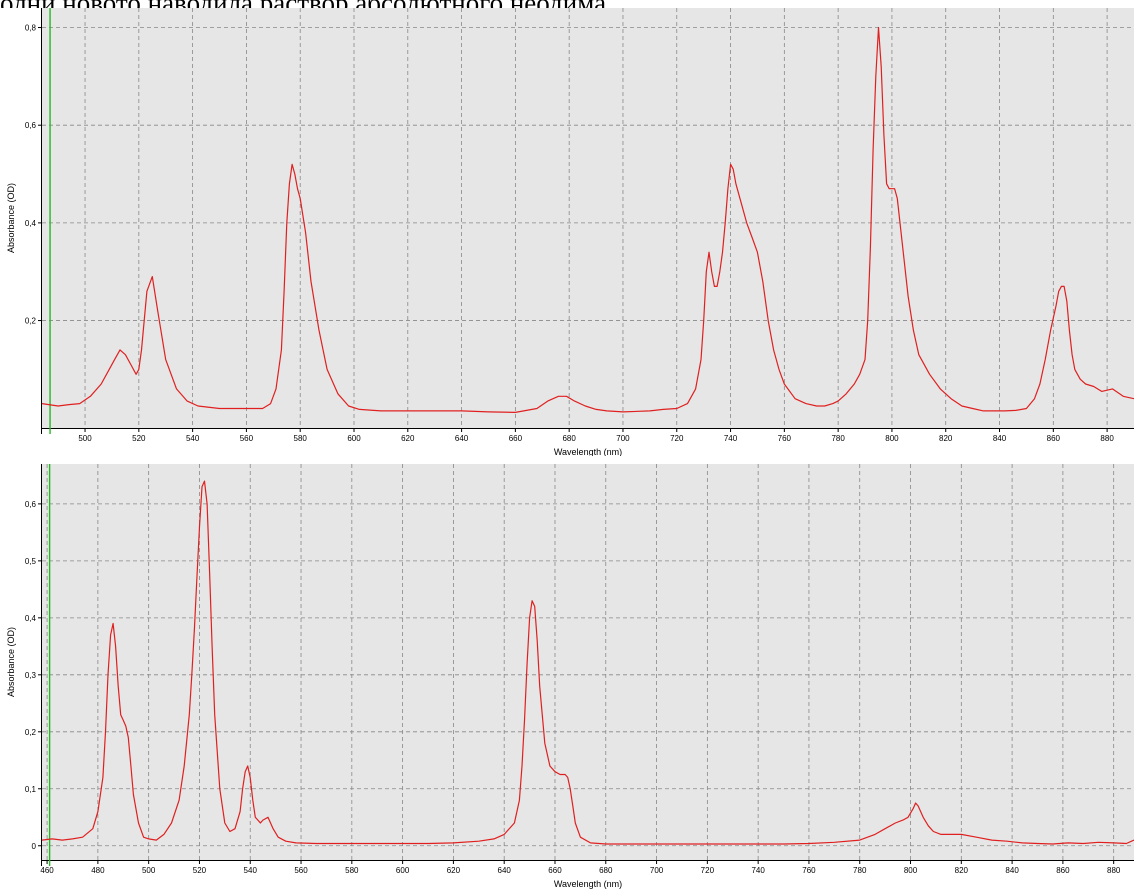 This screenshot has width=1134, height=896. What do you see at coordinates (11, 662) in the screenshot?
I see `chart2-y-axis-label: Absorbance (OD)` at bounding box center [11, 662].